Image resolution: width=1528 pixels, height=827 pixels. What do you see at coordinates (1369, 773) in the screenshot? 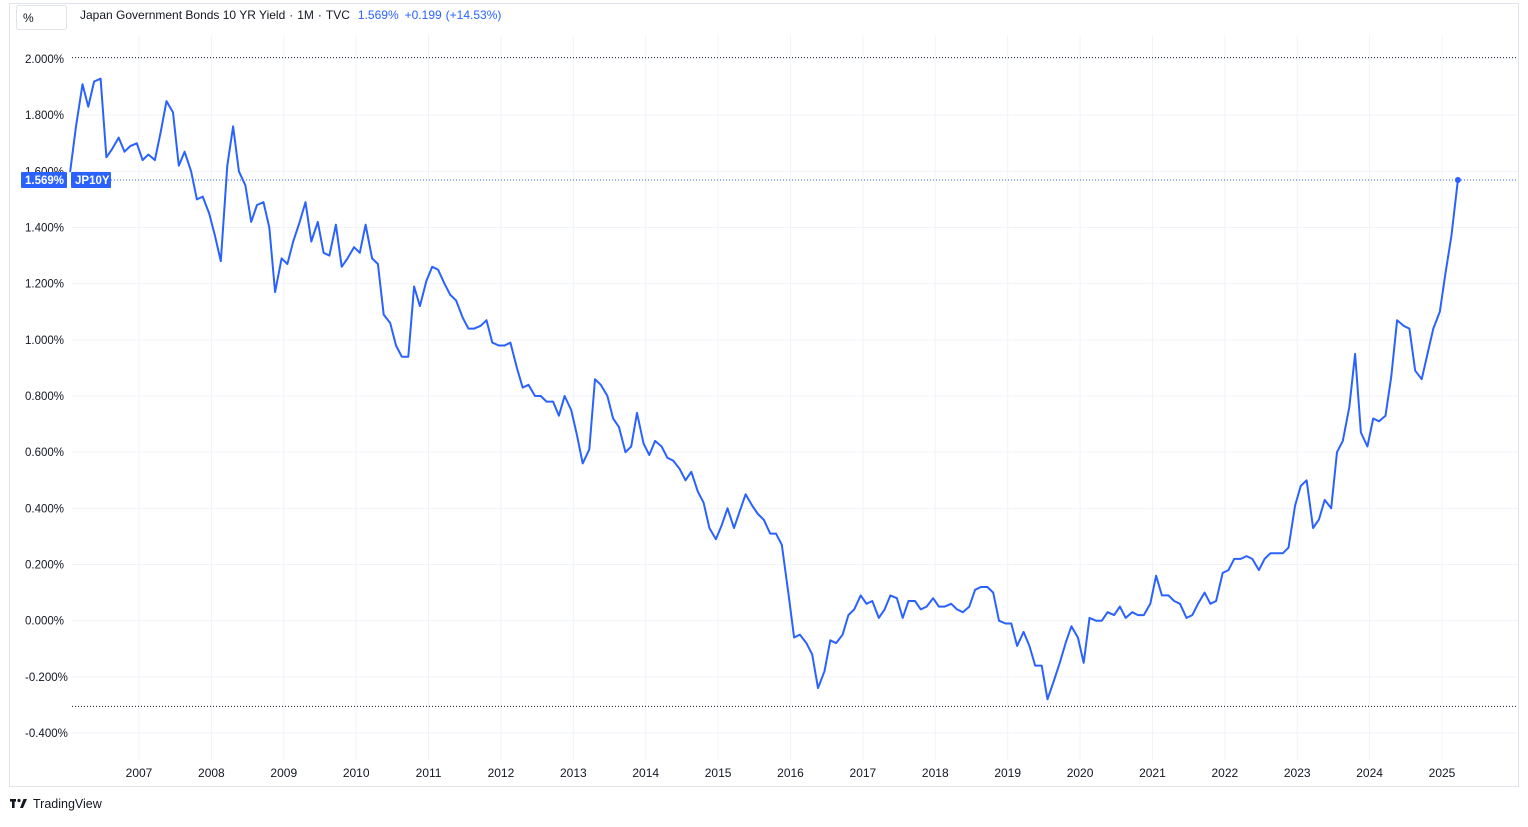
I see `x-tick-label: 2024` at bounding box center [1369, 773].